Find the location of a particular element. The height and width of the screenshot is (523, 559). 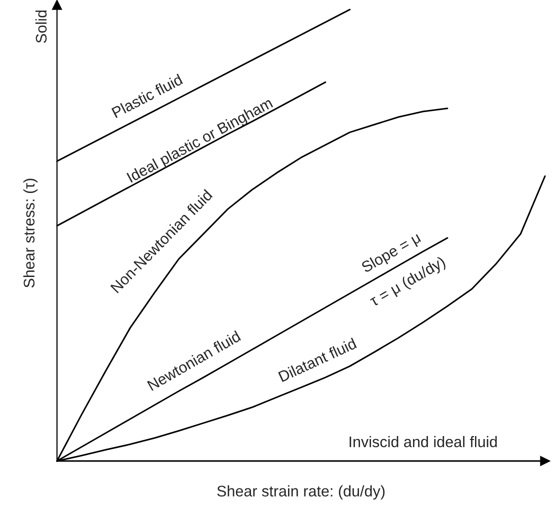

series-label: Inviscid and ideal fluid is located at coordinates (423, 442).